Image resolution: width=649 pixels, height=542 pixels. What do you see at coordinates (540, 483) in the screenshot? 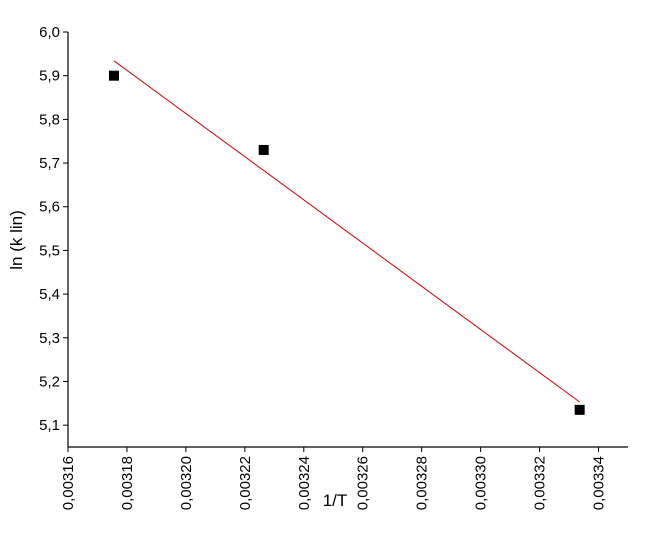
I see `x-tick-label: 0,00332` at bounding box center [540, 483].